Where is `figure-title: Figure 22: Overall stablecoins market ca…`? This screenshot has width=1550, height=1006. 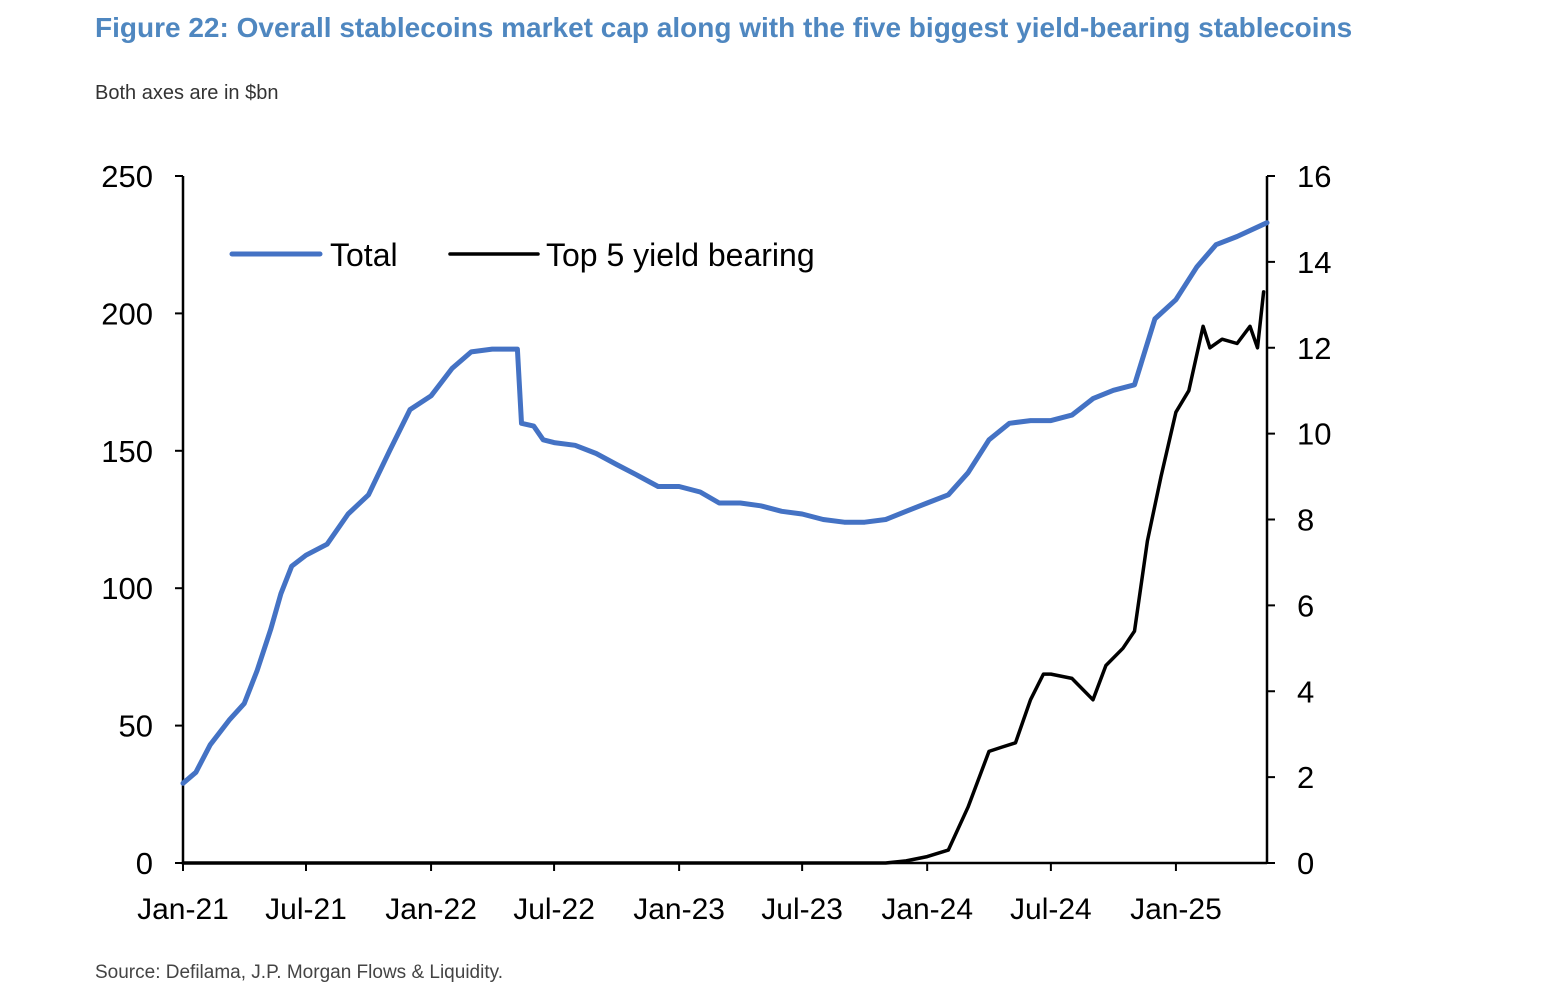 figure-title: Figure 22: Overall stablecoins market ca… is located at coordinates (724, 27).